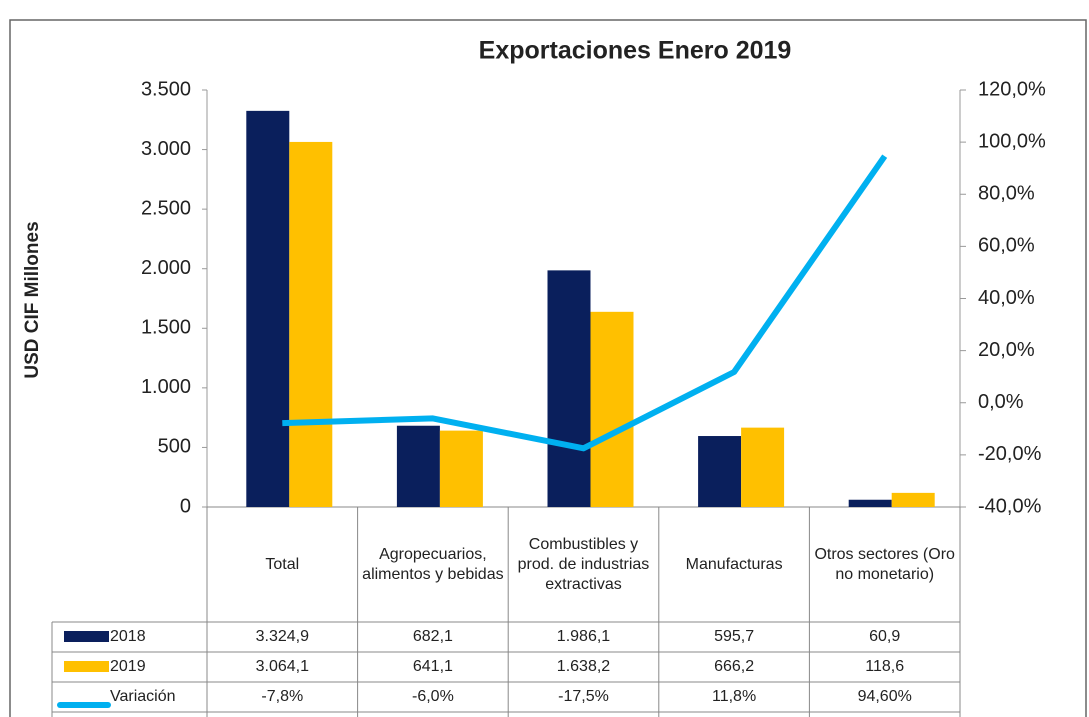 The height and width of the screenshot is (717, 1089). Describe the element at coordinates (128, 636) in the screenshot. I see `legend-label: 2018` at that location.